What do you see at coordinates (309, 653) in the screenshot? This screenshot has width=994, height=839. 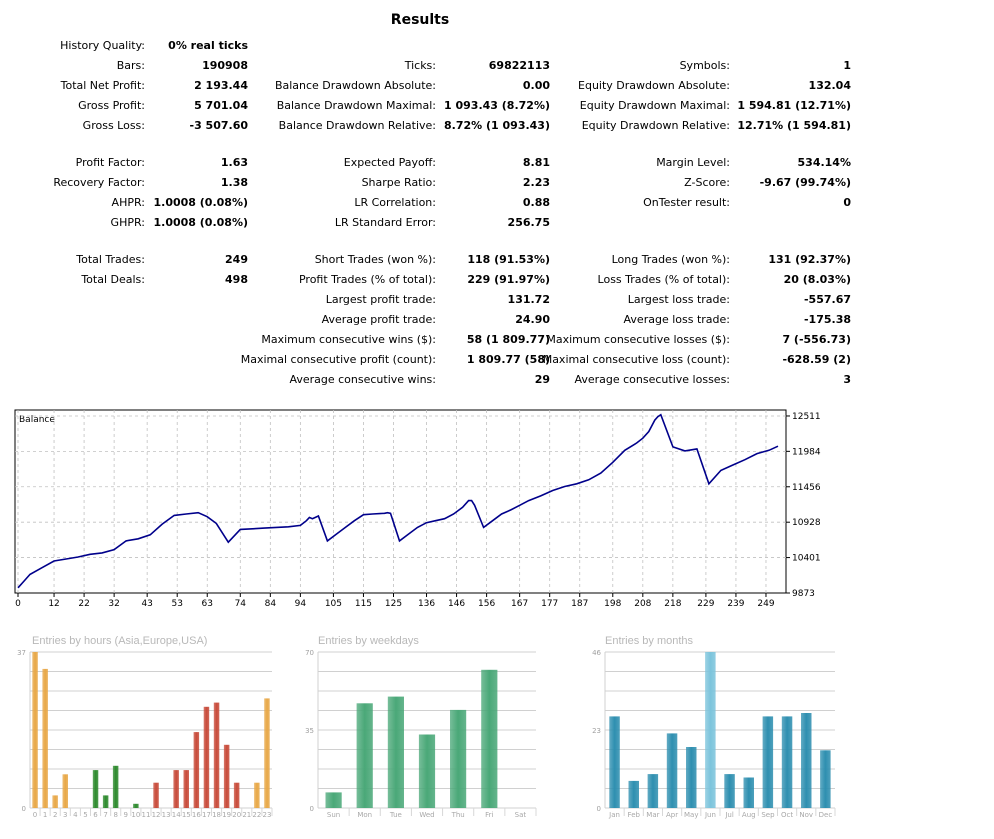 I see `y-tick-label: 70` at bounding box center [309, 653].